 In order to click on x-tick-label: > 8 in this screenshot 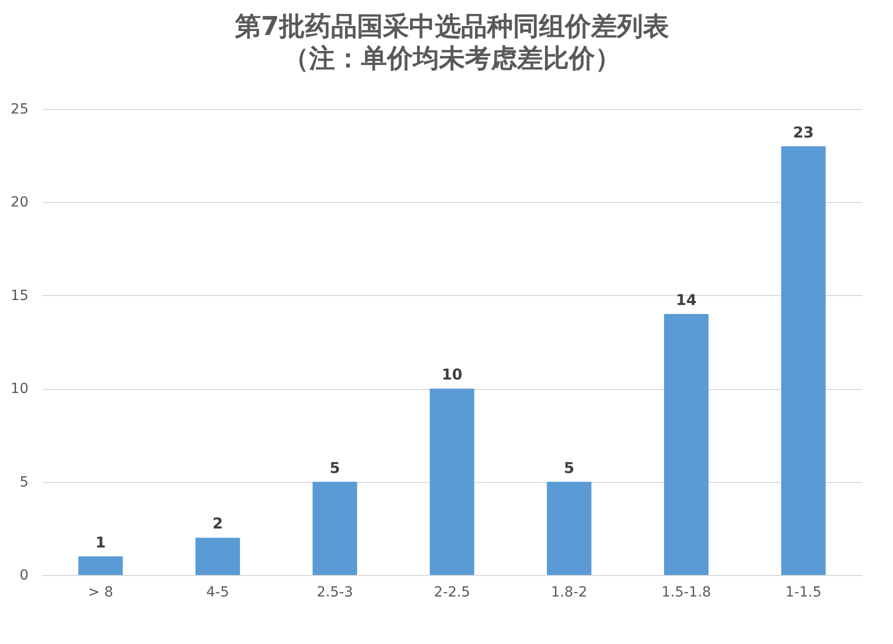, I will do `click(101, 592)`.